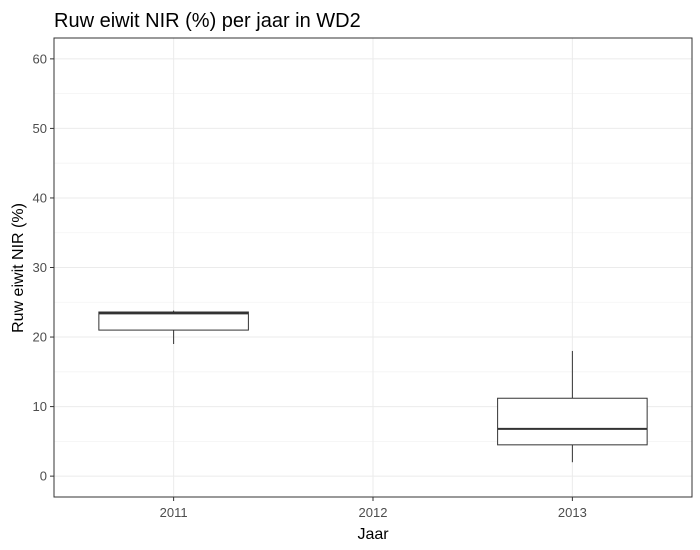 This screenshot has height=550, width=700. What do you see at coordinates (40, 58) in the screenshot?
I see `y-tick-label: 60` at bounding box center [40, 58].